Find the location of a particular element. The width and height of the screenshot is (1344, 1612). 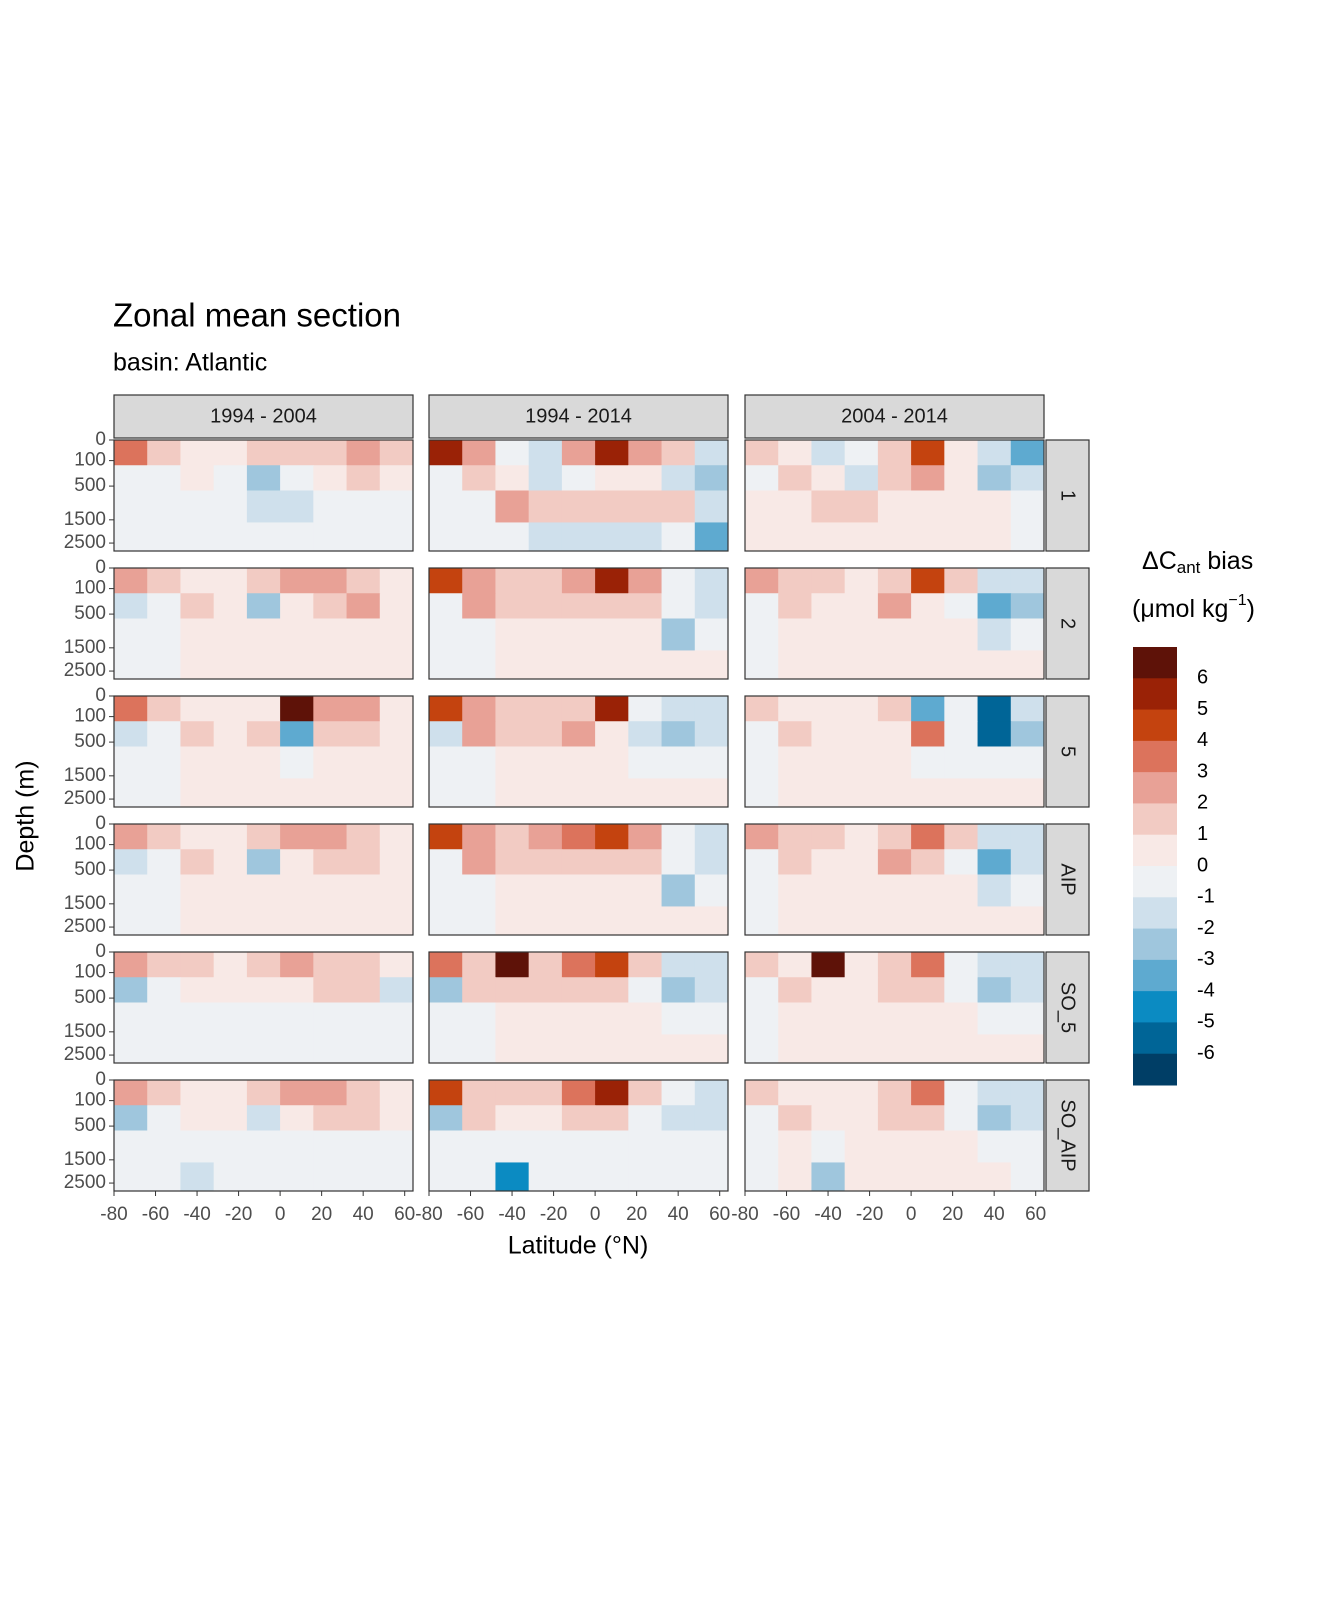

y-tick-label: 0 is located at coordinates (100, 1079).